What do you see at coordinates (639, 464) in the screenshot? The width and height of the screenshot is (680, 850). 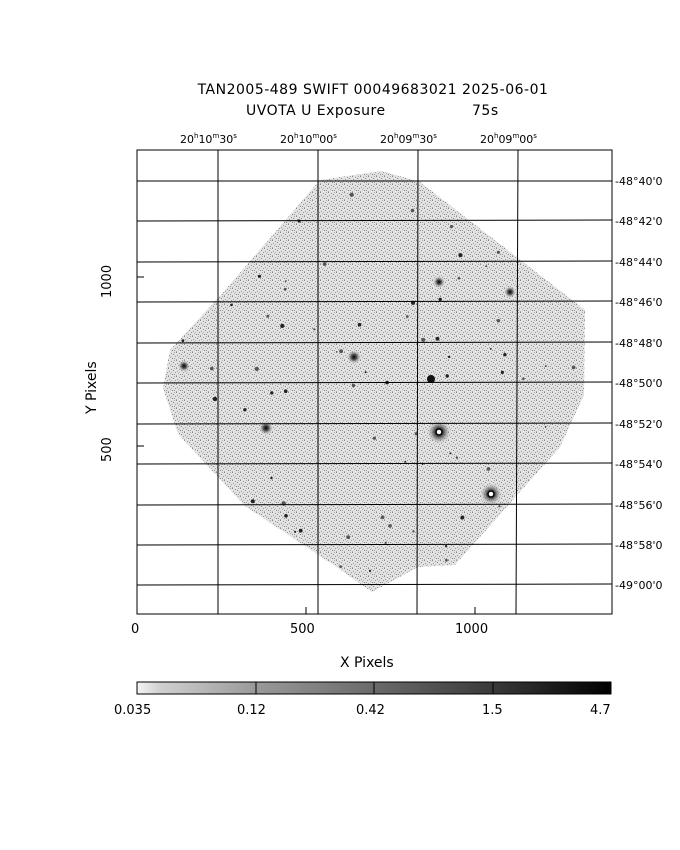 I see `dec-label: -48°54'0` at bounding box center [639, 464].